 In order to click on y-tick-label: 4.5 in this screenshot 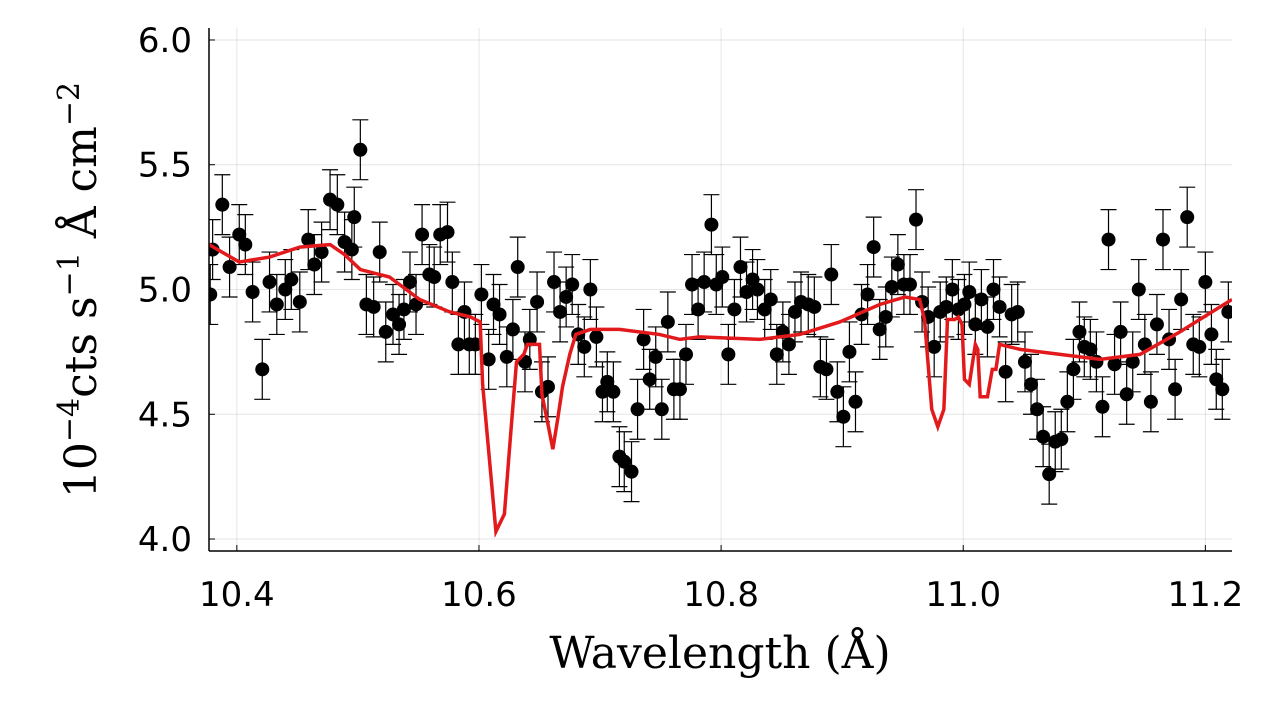, I will do `click(165, 415)`.